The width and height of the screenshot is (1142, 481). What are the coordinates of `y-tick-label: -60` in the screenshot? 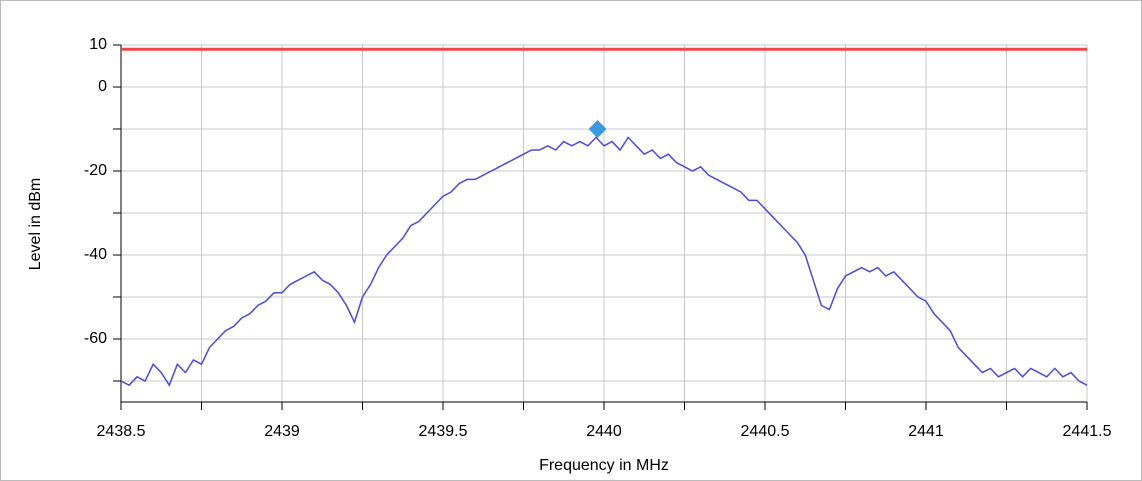 It's located at (95, 338).